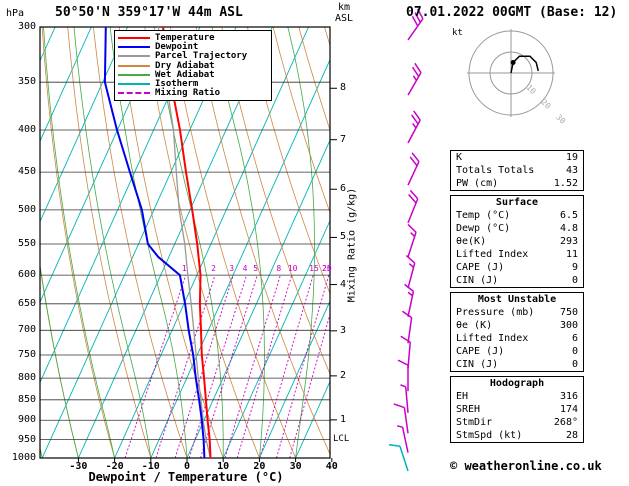 The height and width of the screenshot is (486, 629). What do you see at coordinates (343, 284) in the screenshot?
I see `km-tick-label: 4` at bounding box center [343, 284].